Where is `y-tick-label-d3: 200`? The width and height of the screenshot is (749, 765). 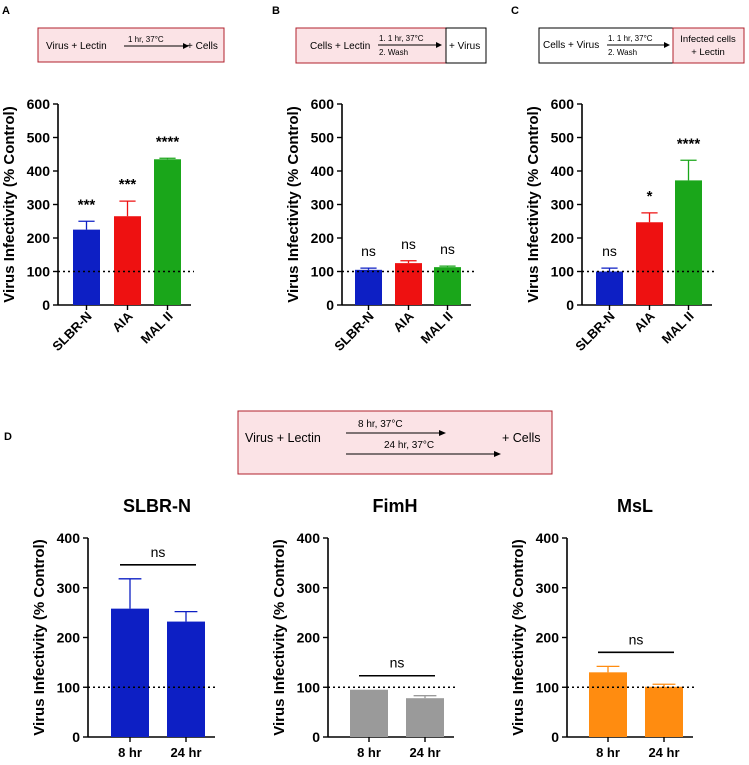 y-tick-label-d3: 200 is located at coordinates (548, 638).